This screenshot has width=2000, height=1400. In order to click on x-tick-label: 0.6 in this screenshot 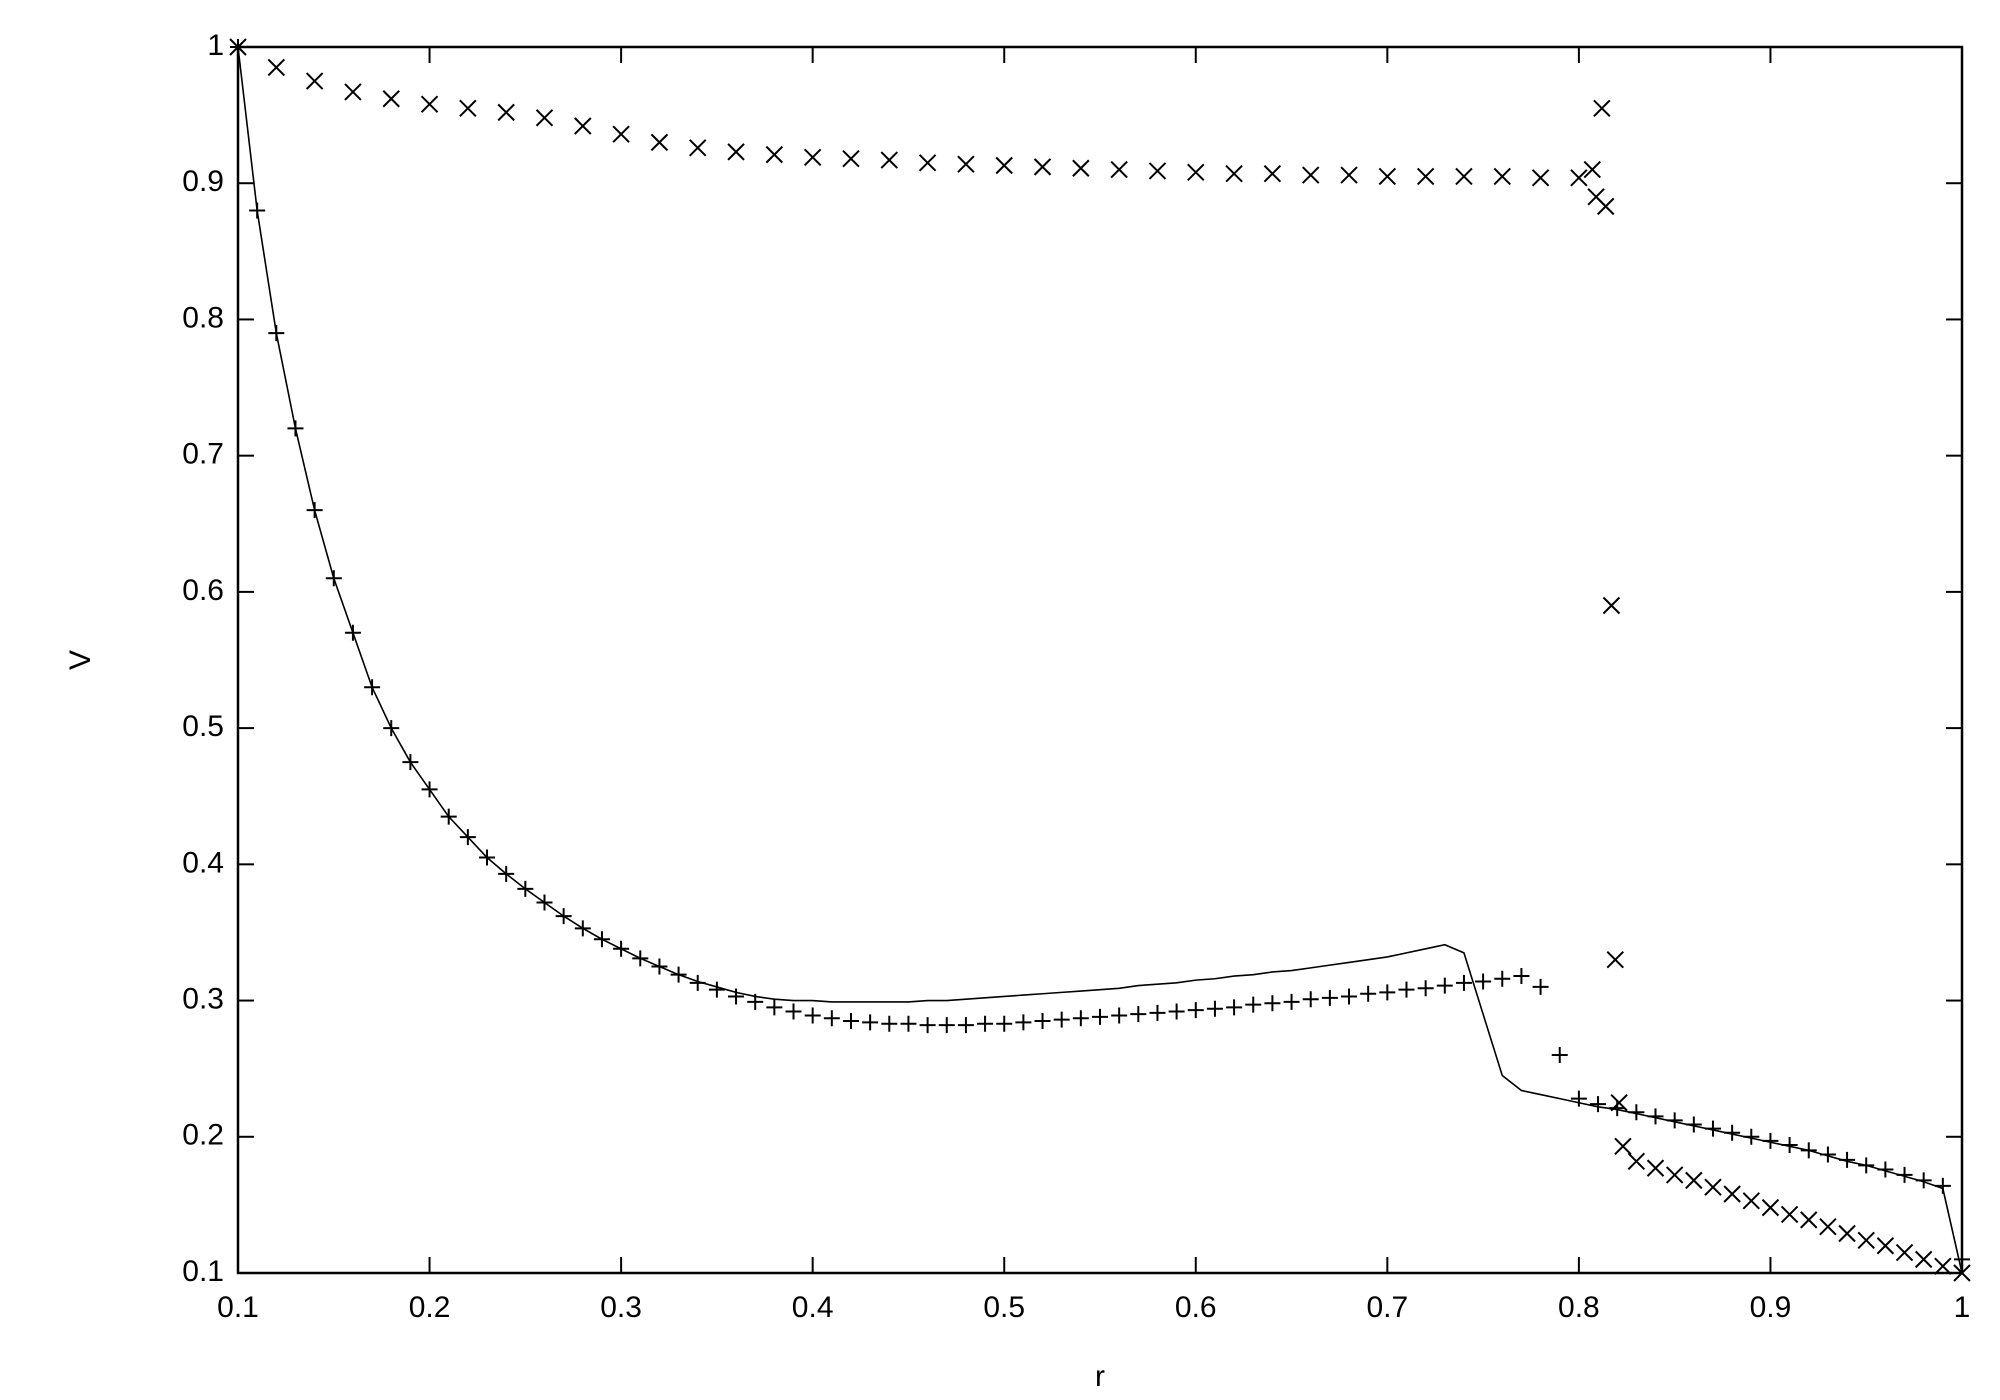, I will do `click(1196, 1307)`.